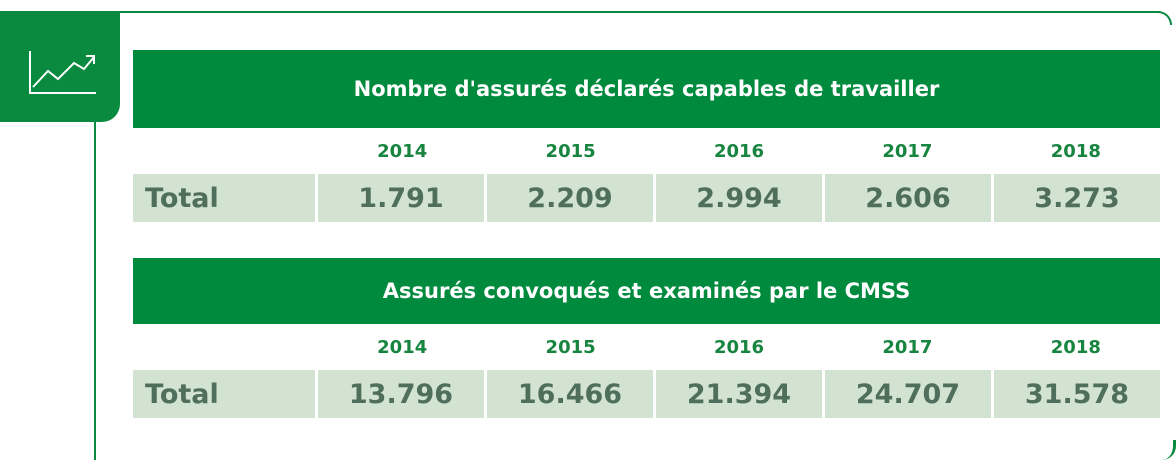 Image resolution: width=1176 pixels, height=460 pixels. Describe the element at coordinates (908, 394) in the screenshot. I see `cell: 24.707` at that location.